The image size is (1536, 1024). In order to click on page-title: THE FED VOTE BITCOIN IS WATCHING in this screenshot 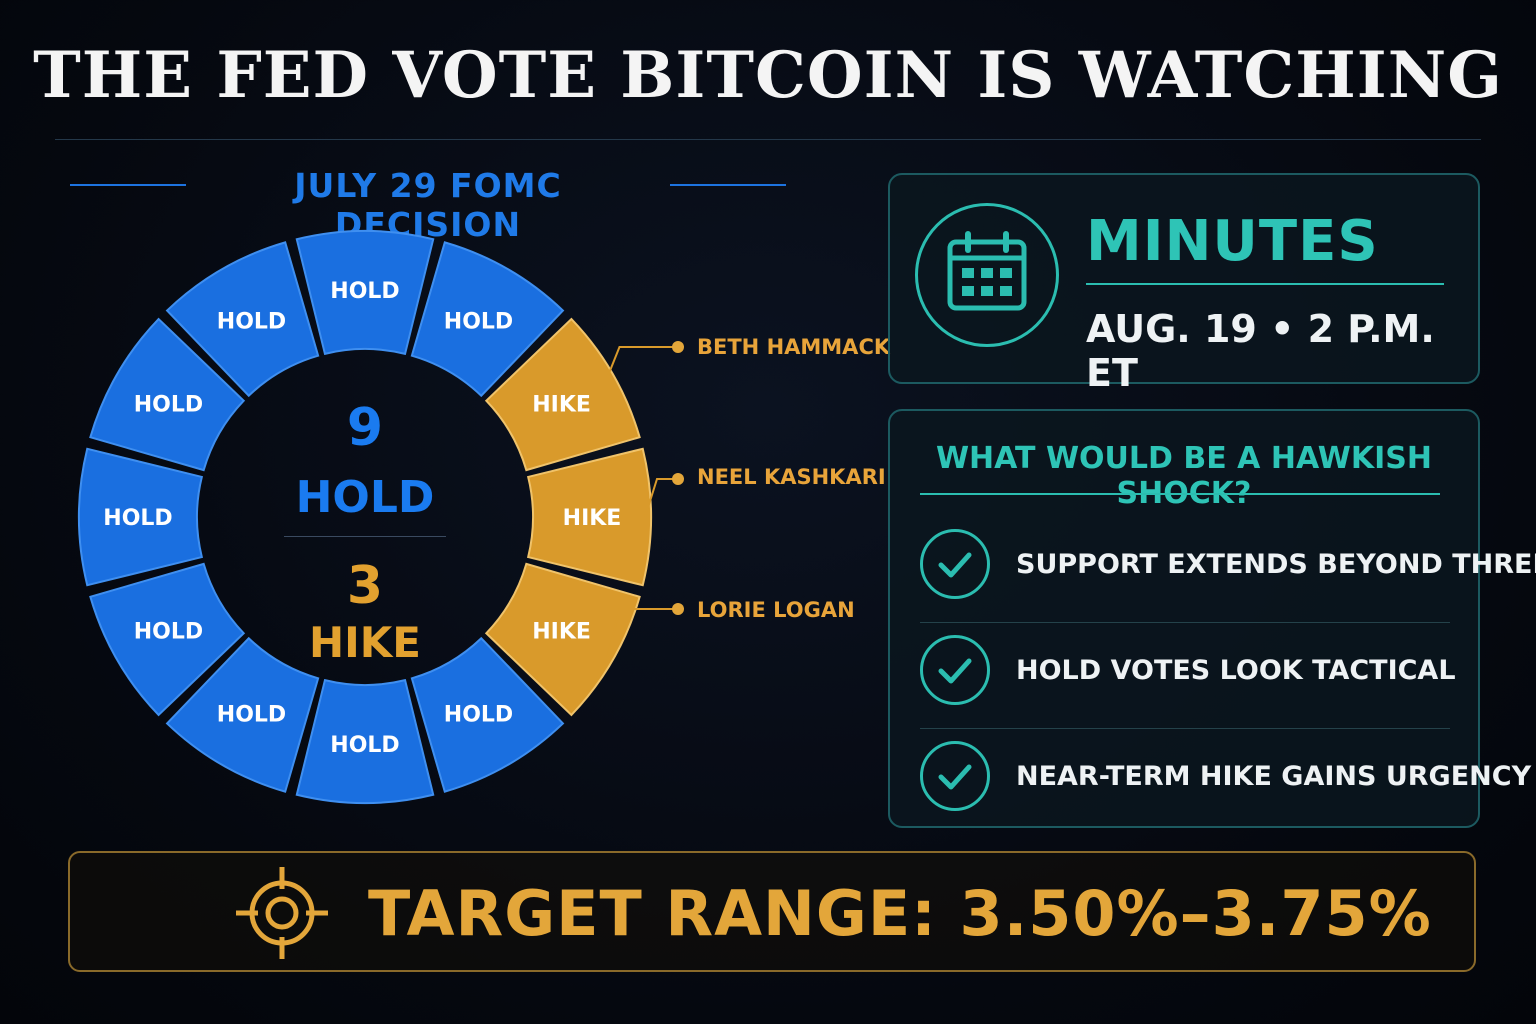, I will do `click(768, 75)`.